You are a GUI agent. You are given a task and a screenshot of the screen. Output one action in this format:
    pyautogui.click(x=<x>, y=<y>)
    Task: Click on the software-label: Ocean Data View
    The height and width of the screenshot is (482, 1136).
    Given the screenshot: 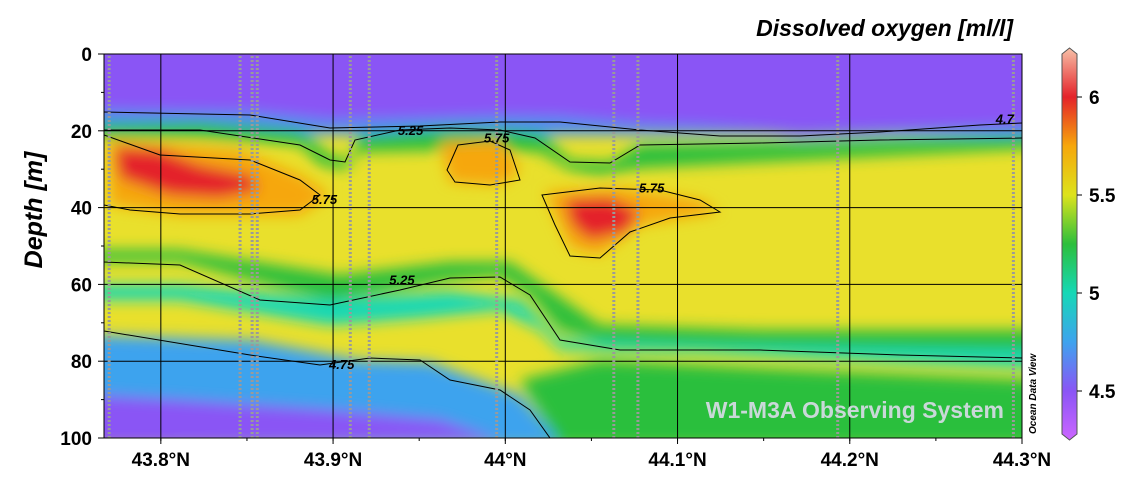 What is the action you would take?
    pyautogui.click(x=1033, y=393)
    